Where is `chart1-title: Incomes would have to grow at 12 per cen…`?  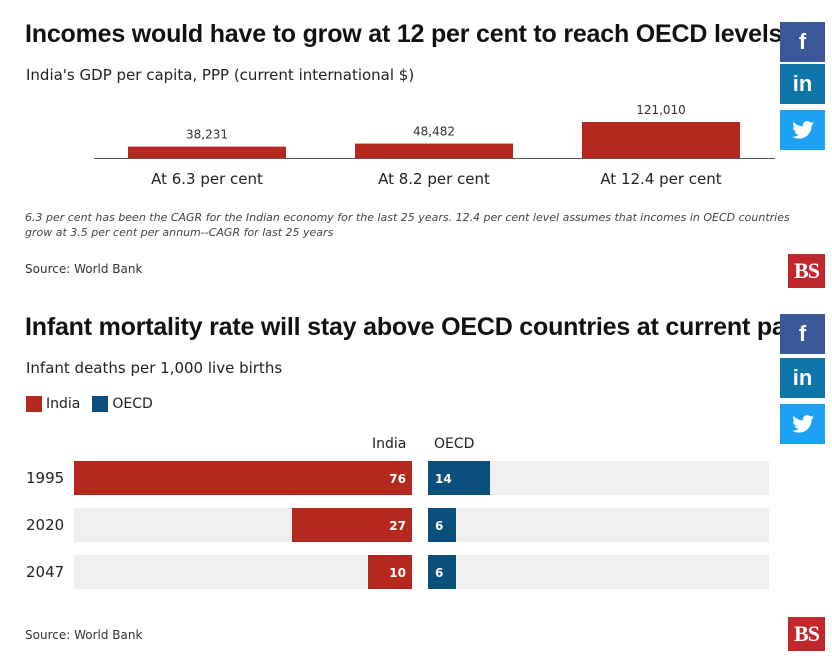 chart1-title: Incomes would have to grow at 12 per cen… is located at coordinates (404, 34).